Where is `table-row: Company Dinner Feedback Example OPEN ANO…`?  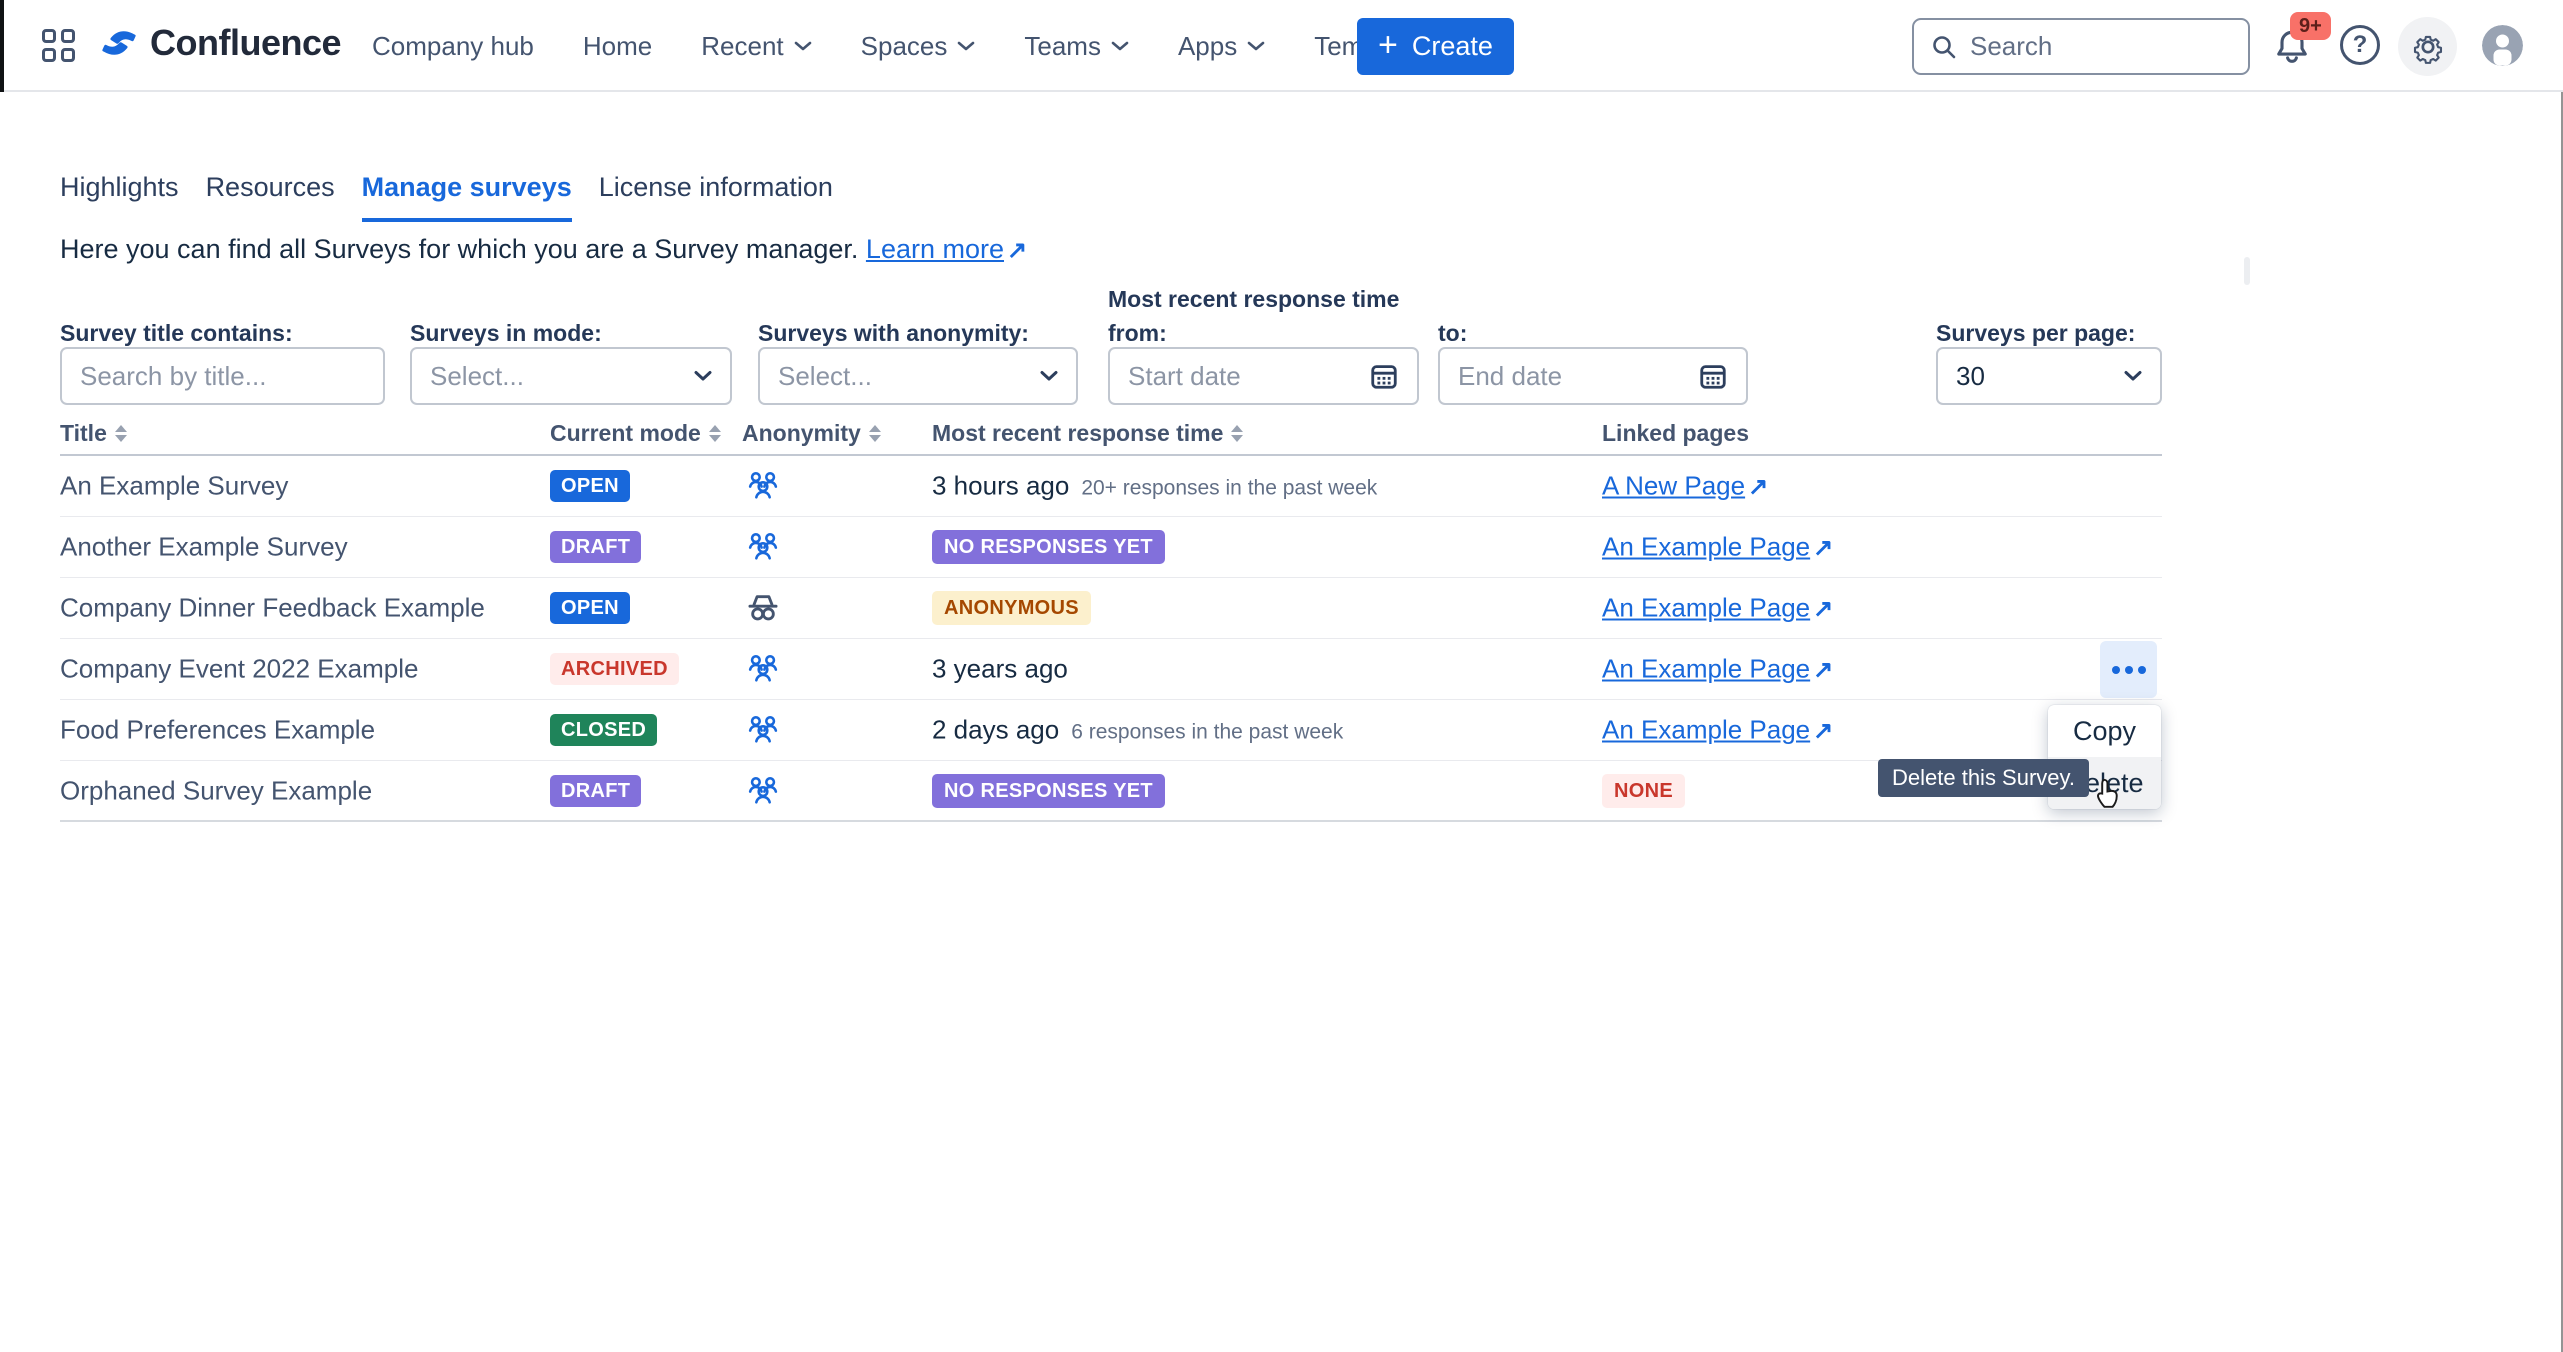 table-row: Company Dinner Feedback Example OPEN ANO… is located at coordinates (1111, 608).